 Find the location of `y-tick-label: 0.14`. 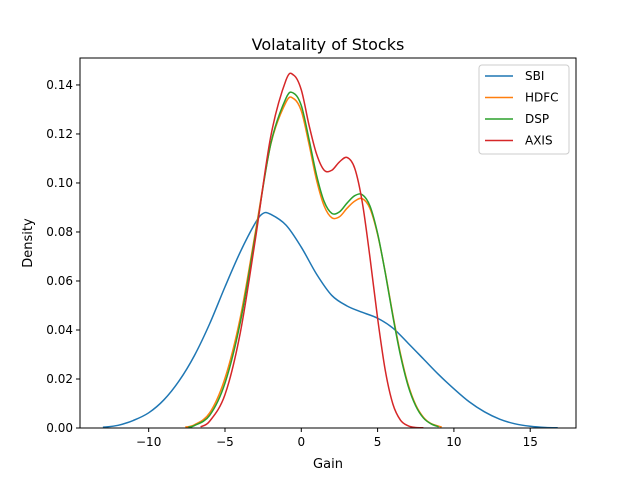

y-tick-label: 0.14 is located at coordinates (59, 85).